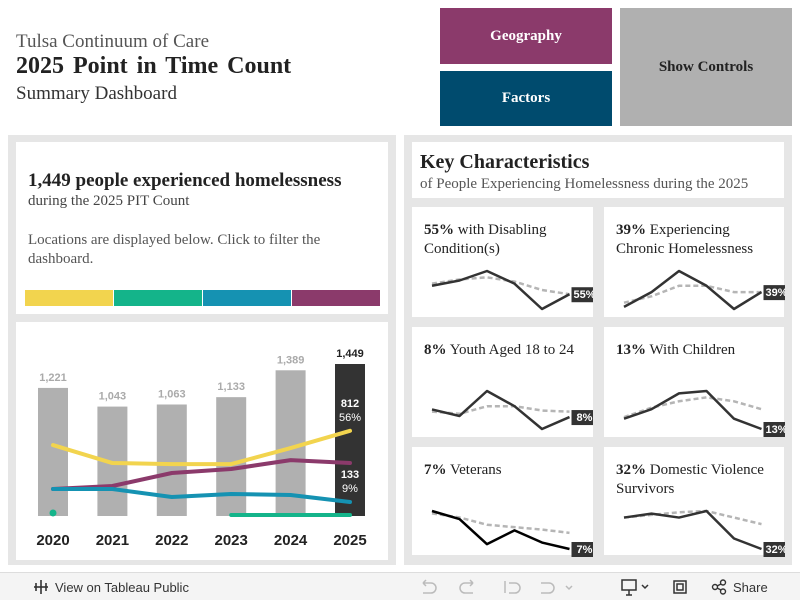 The image size is (800, 600). What do you see at coordinates (435, 350) in the screenshot?
I see `card-percent: 8%` at bounding box center [435, 350].